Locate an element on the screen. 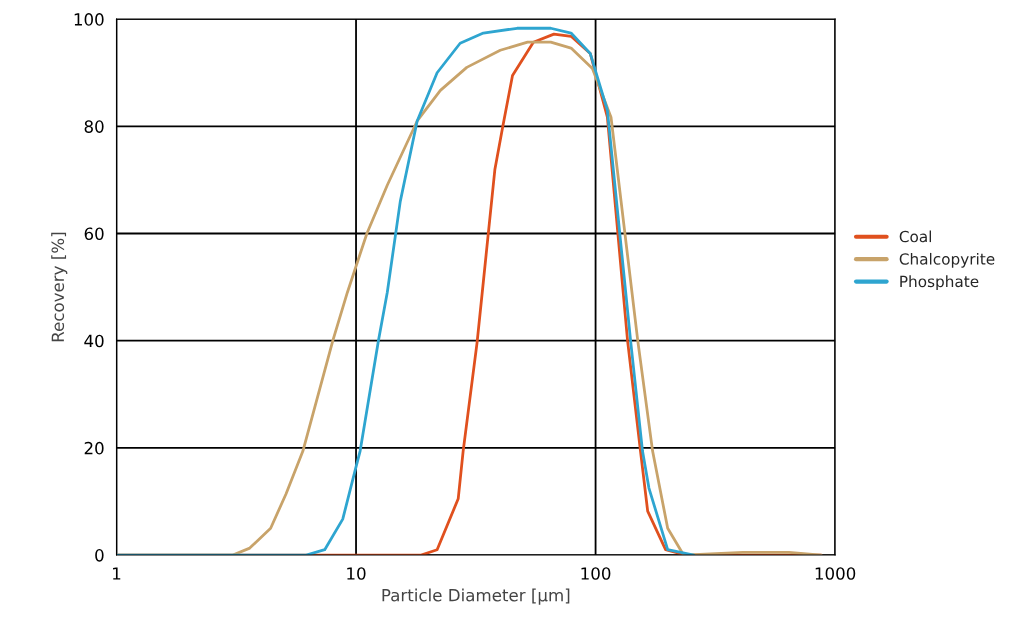  legend-label: Phosphate is located at coordinates (939, 283).